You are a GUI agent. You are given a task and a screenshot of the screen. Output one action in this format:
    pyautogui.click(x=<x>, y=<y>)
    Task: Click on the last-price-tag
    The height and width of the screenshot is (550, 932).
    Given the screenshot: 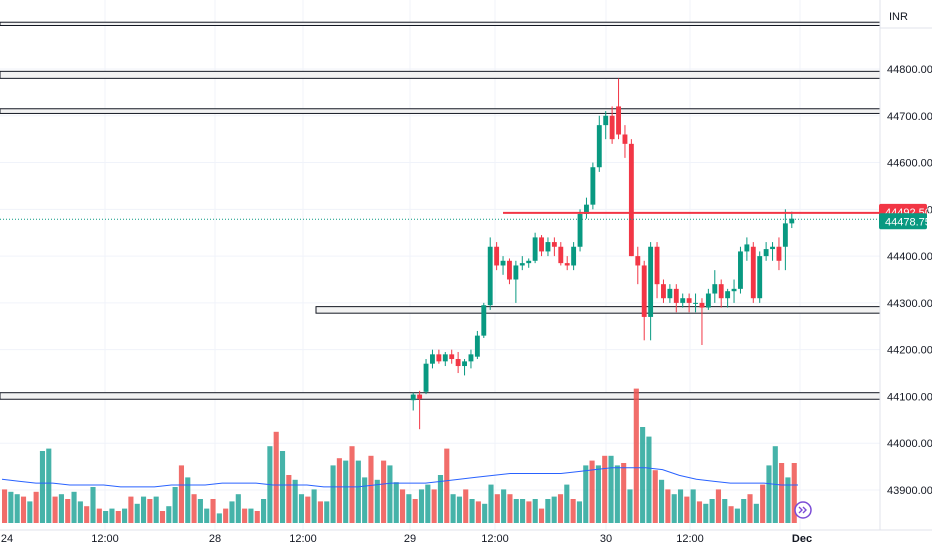 What is the action you would take?
    pyautogui.click(x=903, y=221)
    